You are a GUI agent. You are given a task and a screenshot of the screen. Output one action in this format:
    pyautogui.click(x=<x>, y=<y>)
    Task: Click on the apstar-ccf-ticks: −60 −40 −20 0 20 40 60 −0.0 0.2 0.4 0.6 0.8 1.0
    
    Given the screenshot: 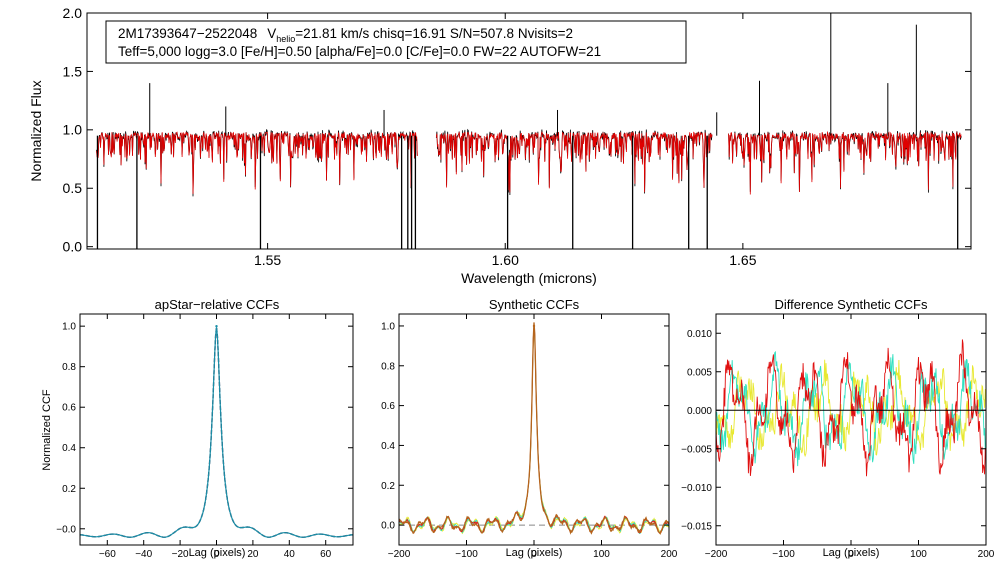 What is the action you would take?
    pyautogui.click(x=204, y=437)
    